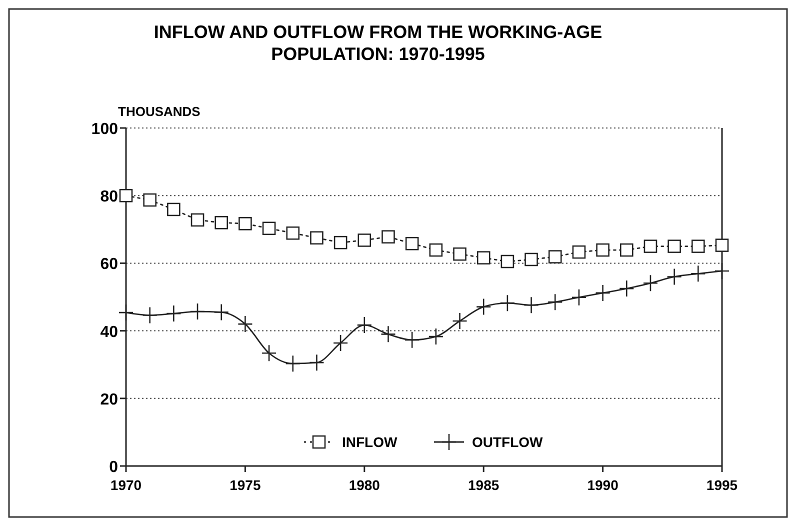 Image resolution: width=798 pixels, height=525 pixels. I want to click on y-tick-label: 80, so click(109, 197).